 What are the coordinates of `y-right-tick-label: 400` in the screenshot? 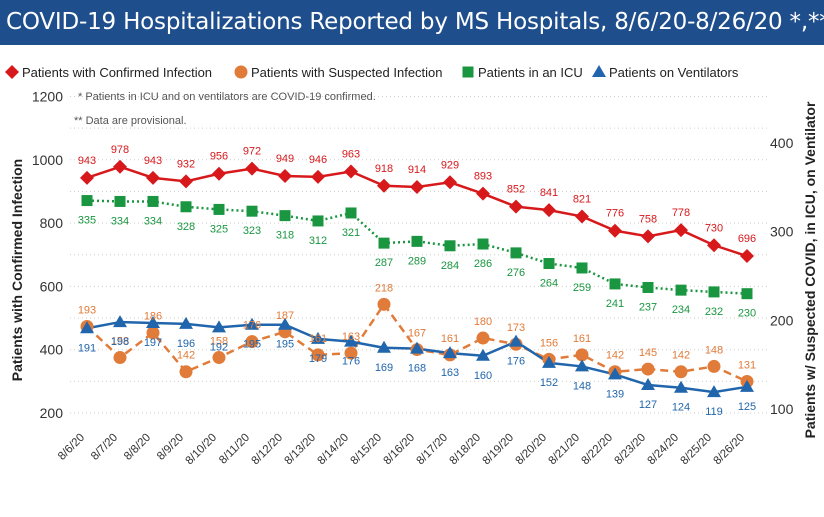 It's located at (782, 143).